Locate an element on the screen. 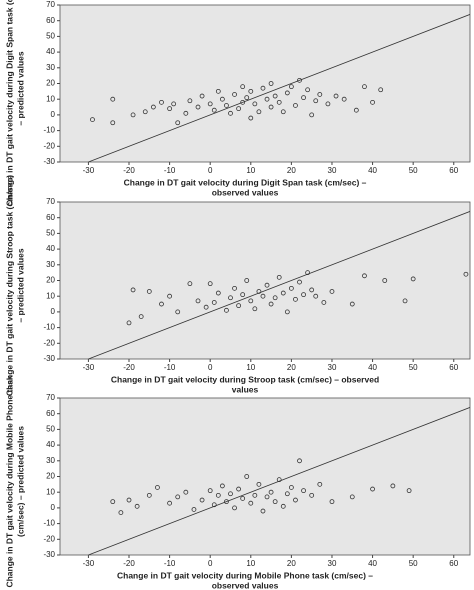 The height and width of the screenshot is (590, 474). x-axis-label: observed values is located at coordinates (245, 585).